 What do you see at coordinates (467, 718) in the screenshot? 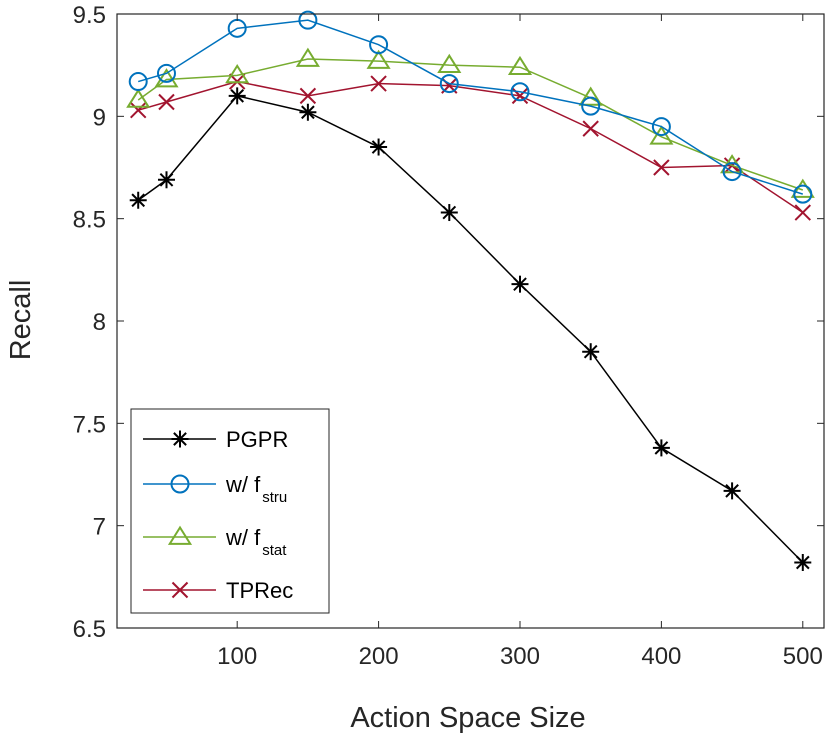
I see `x-axis-label: Action Space Size` at bounding box center [467, 718].